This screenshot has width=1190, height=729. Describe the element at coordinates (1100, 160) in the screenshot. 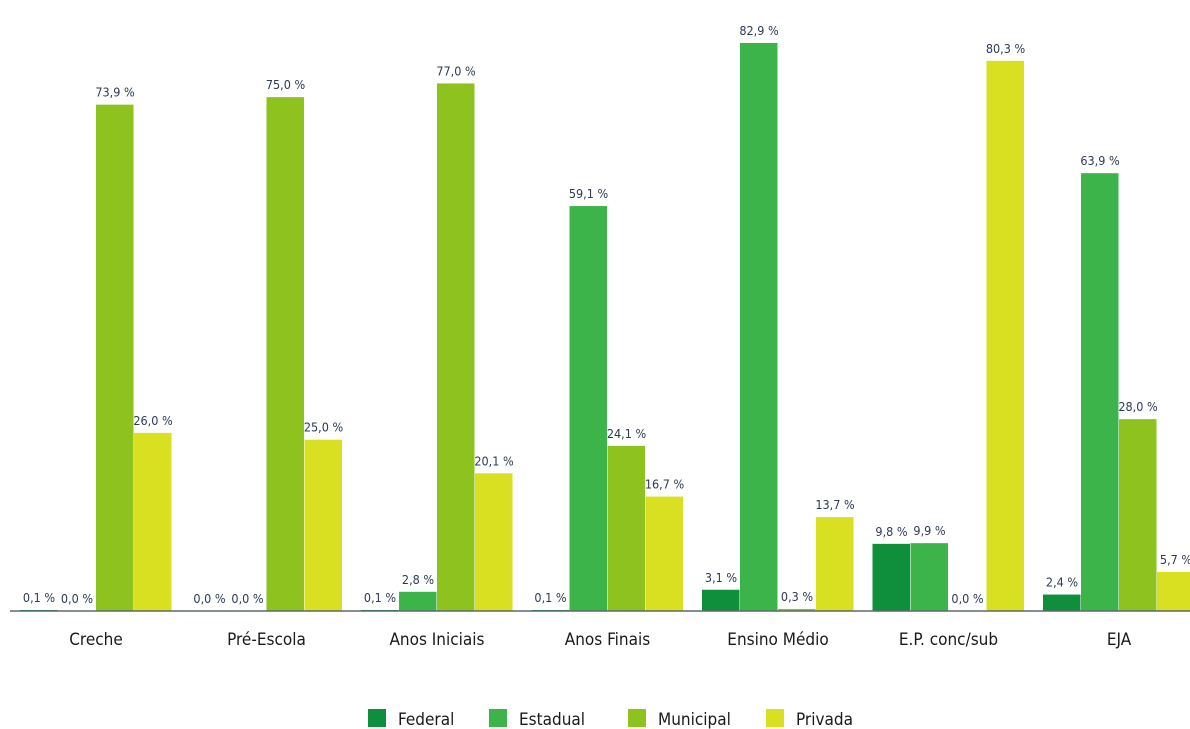

I see `data-label-estadual-7: 63,9 %` at that location.